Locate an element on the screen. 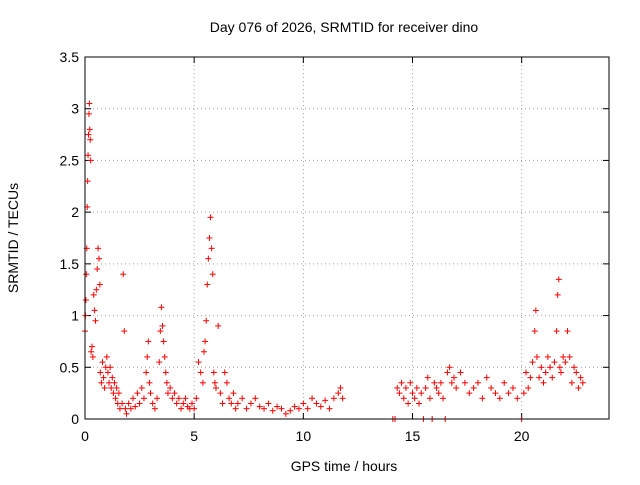  x-tick-label: 0 is located at coordinates (85, 436).